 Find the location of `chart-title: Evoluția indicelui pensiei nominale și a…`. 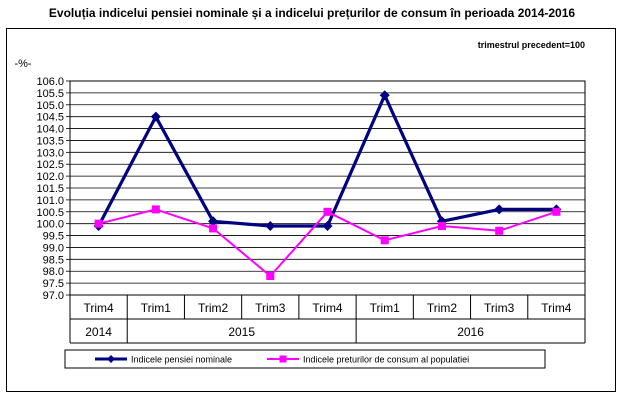

chart-title: Evoluția indicelui pensiei nominale și a… is located at coordinates (312, 13).